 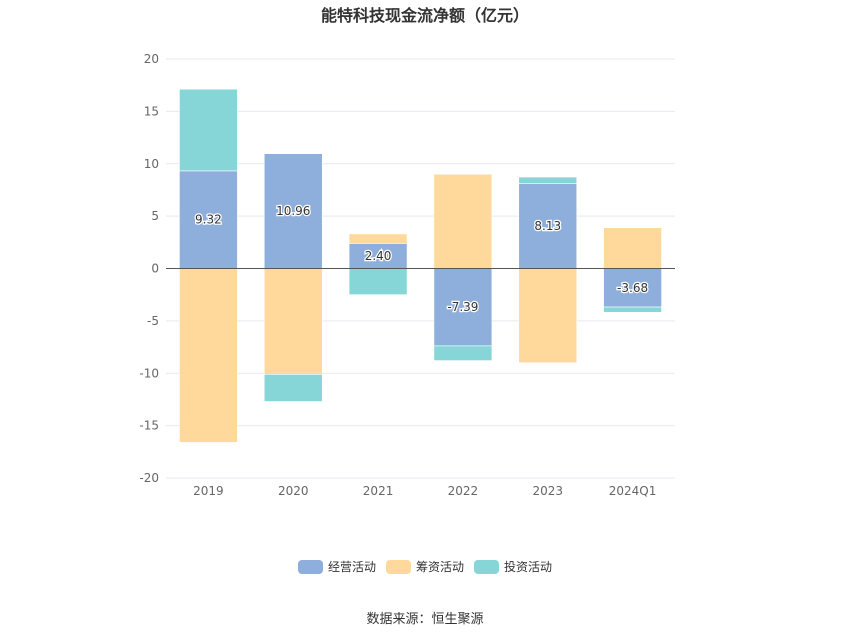 I want to click on x-tick-label: 2023, so click(x=547, y=491).